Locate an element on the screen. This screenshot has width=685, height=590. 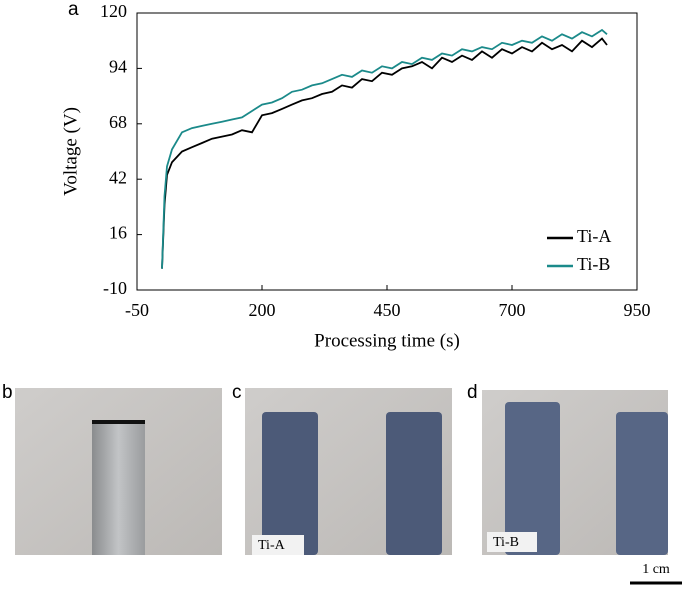
x-axis-label: Processing time (s) is located at coordinates (387, 340).